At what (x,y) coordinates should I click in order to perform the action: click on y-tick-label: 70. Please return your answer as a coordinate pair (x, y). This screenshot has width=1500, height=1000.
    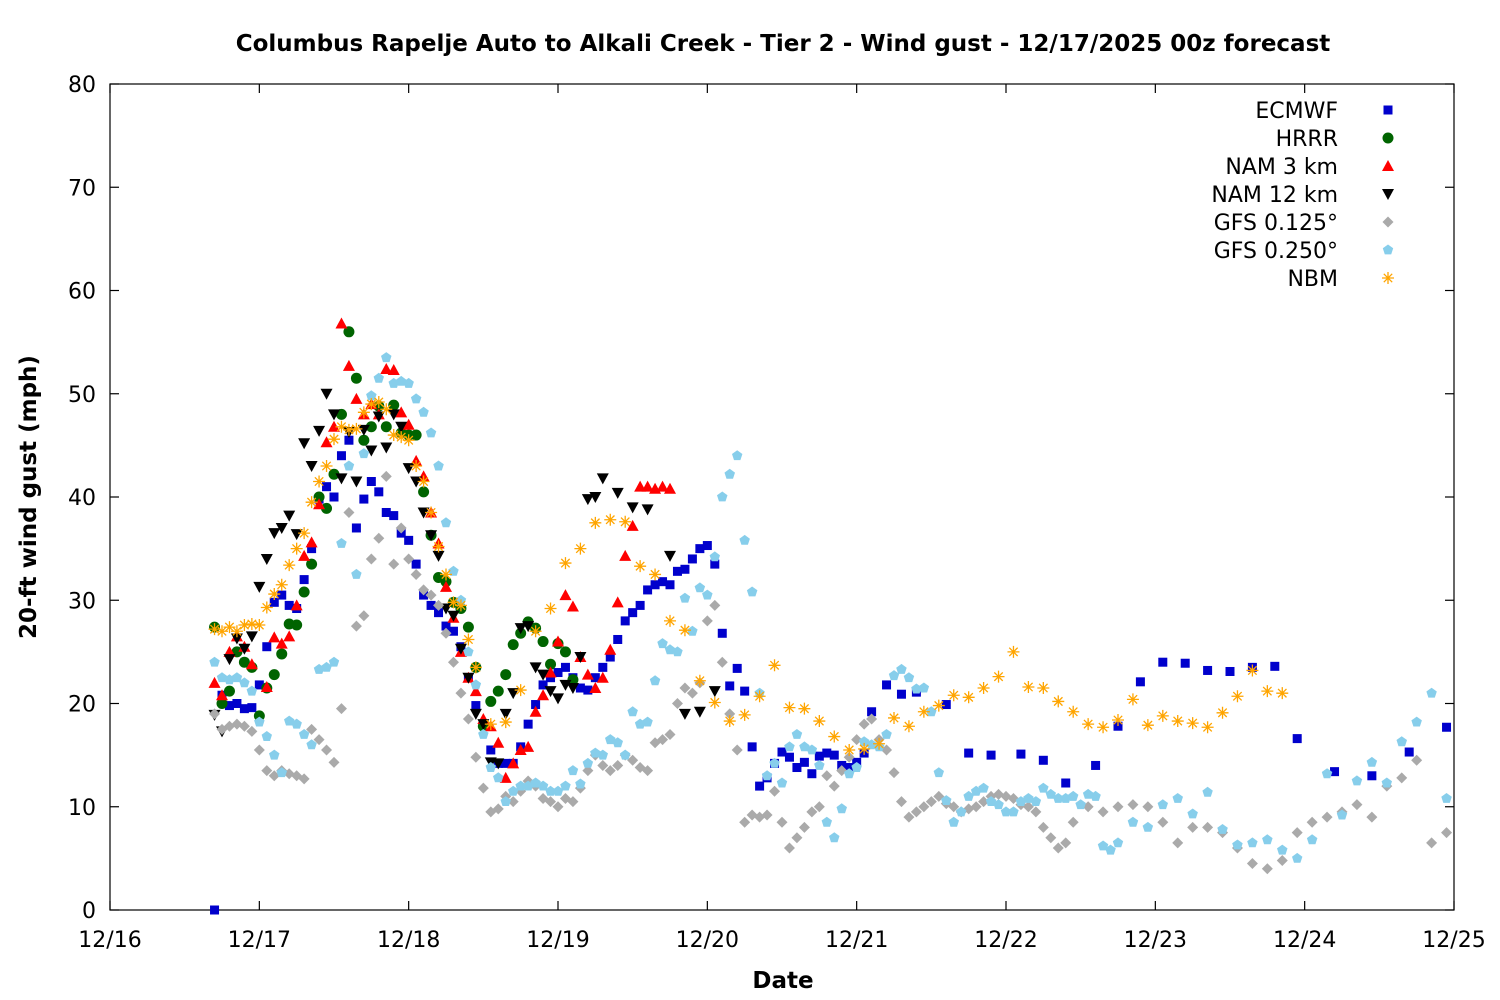
    Looking at the image, I should click on (82, 188).